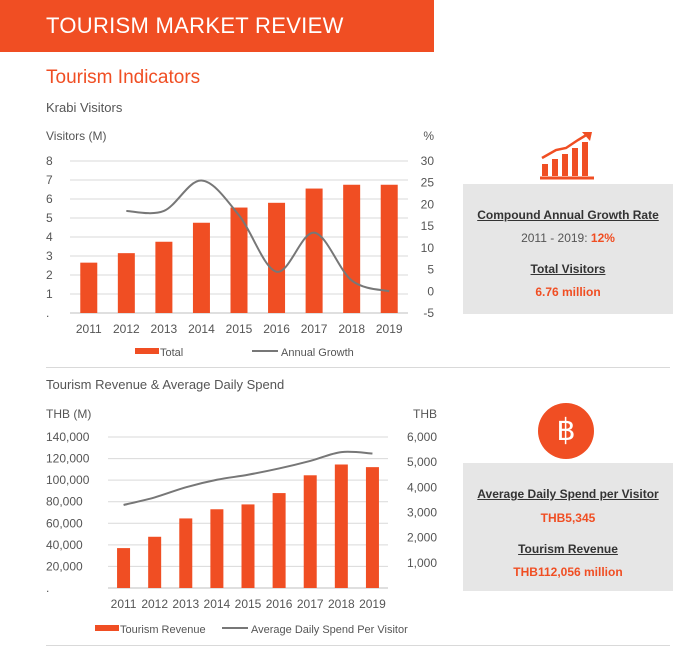  What do you see at coordinates (422, 563) in the screenshot?
I see `y2-tick-label: 1,000` at bounding box center [422, 563].